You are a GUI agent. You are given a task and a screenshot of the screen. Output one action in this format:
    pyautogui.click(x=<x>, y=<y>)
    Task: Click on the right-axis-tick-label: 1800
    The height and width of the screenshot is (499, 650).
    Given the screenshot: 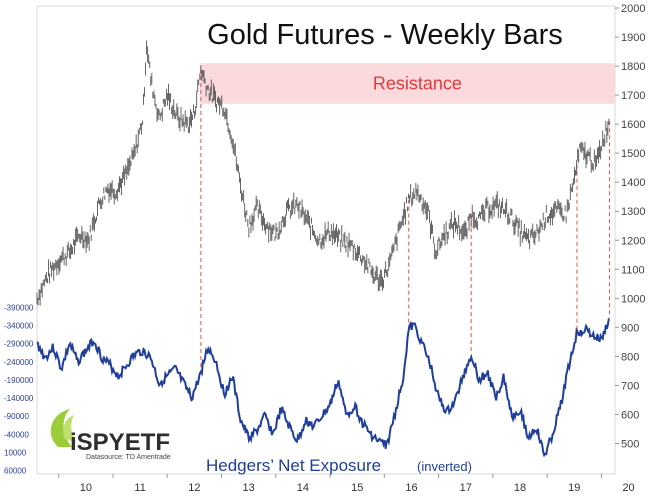 What is the action you would take?
    pyautogui.click(x=633, y=67)
    